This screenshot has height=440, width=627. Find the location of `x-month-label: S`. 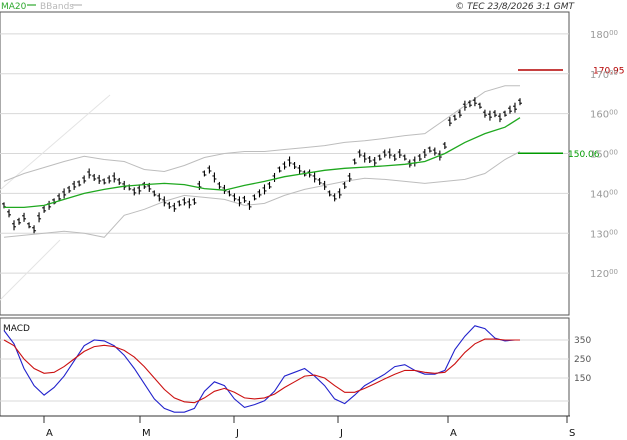

x-month-label: S is located at coordinates (572, 433).